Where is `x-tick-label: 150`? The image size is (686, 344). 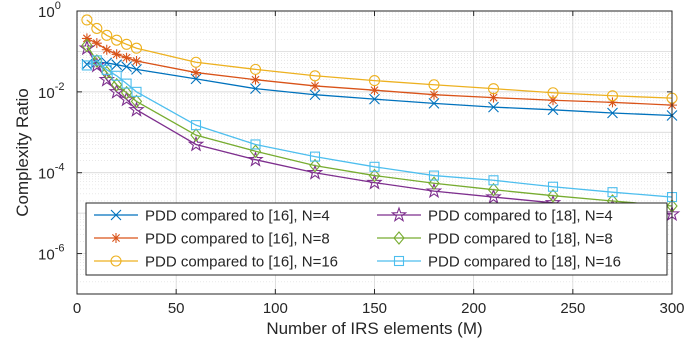 x-tick-label: 150 is located at coordinates (374, 308).